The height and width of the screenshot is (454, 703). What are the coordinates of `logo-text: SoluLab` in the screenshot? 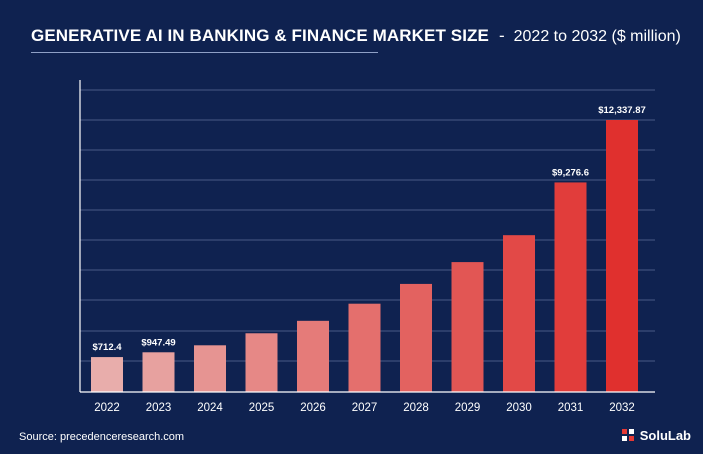 It's located at (665, 435).